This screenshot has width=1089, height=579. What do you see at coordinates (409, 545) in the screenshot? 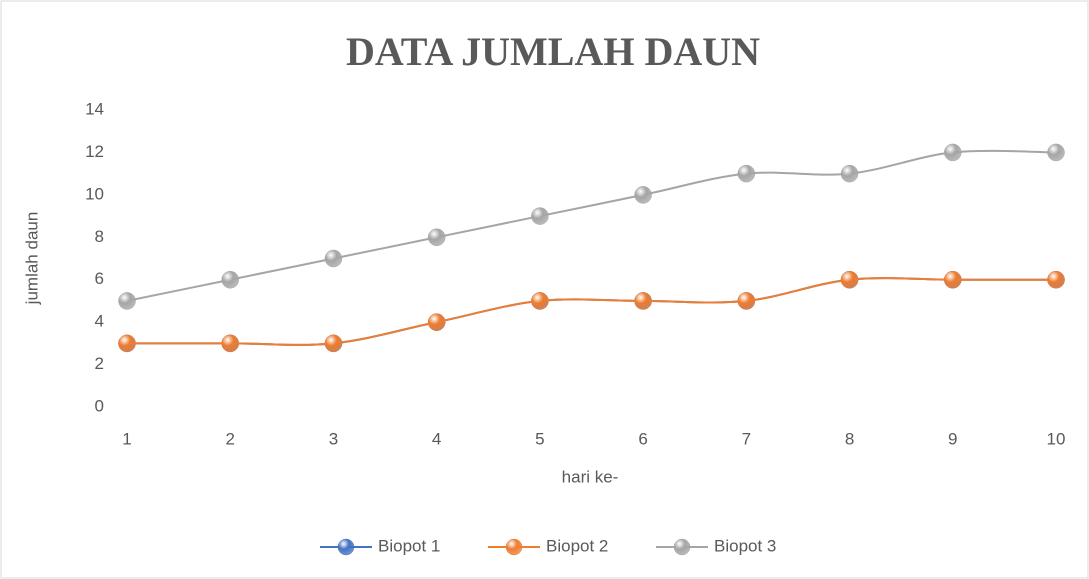
I see `legend-label: Biopot 1` at bounding box center [409, 545].